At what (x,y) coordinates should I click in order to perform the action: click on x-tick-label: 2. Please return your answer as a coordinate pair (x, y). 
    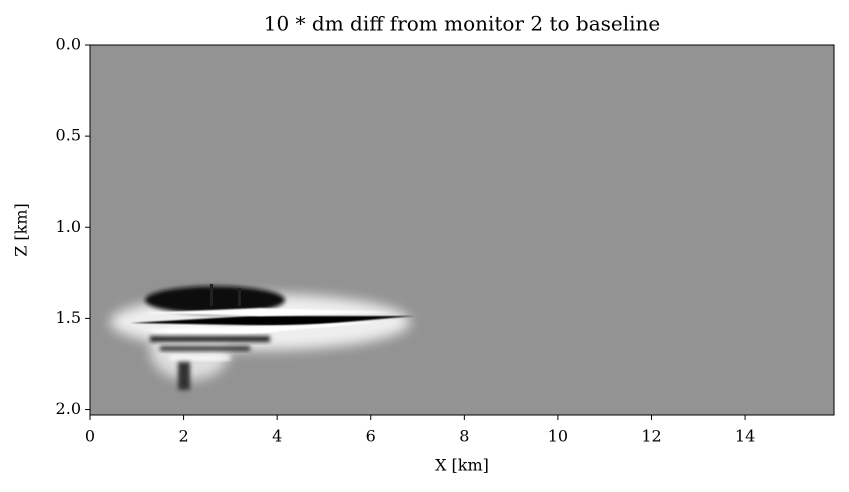
    Looking at the image, I should click on (183, 436).